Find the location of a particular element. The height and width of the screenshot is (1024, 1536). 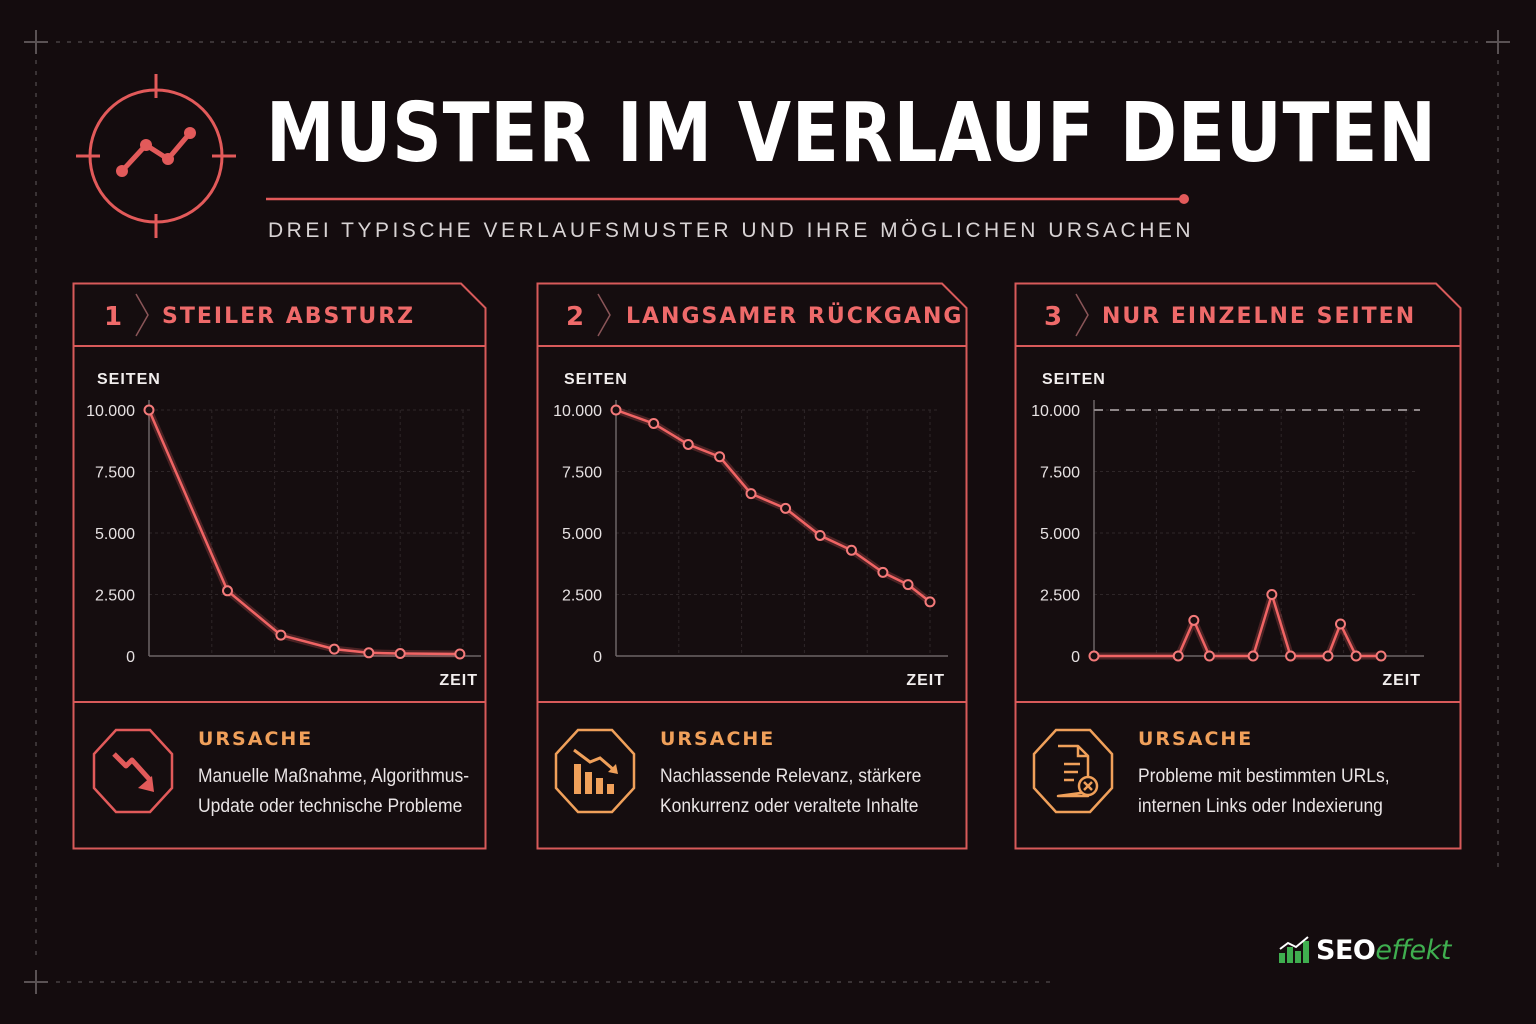

card-title: NUR EINZELNE SEITEN is located at coordinates (1259, 316).